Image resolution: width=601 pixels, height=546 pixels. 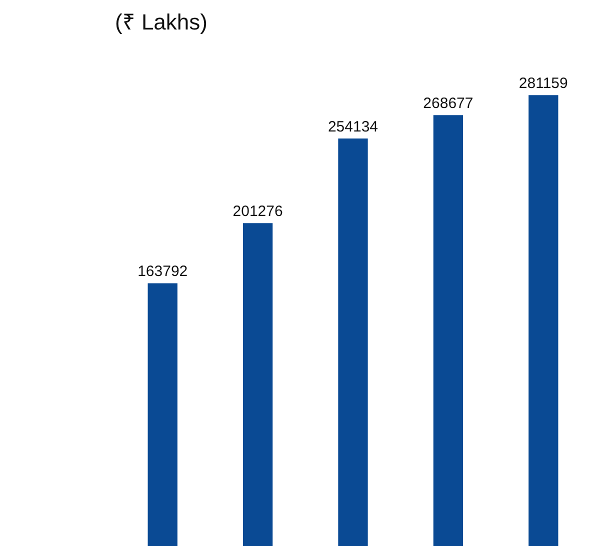 What do you see at coordinates (543, 83) in the screenshot?
I see `data-label: 281159` at bounding box center [543, 83].